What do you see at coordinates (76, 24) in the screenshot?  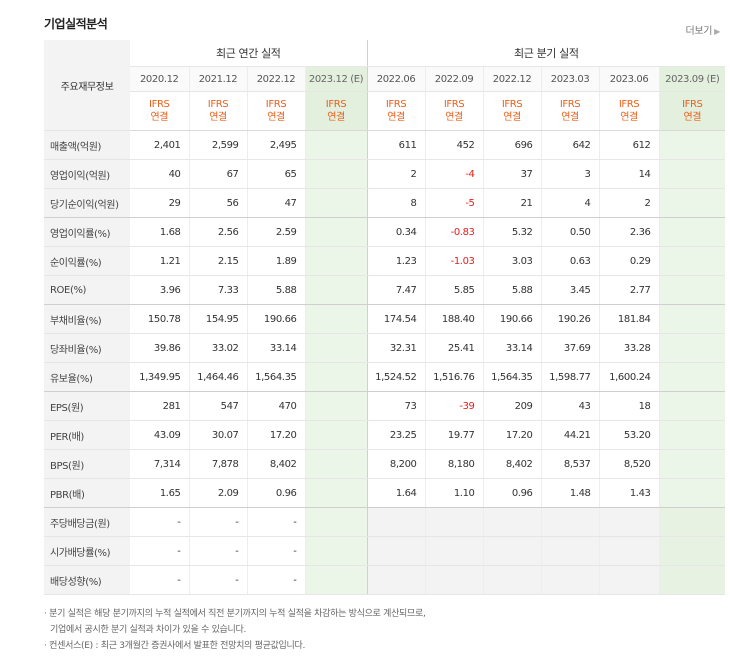 I see `section-title: 기업실적분석` at bounding box center [76, 24].